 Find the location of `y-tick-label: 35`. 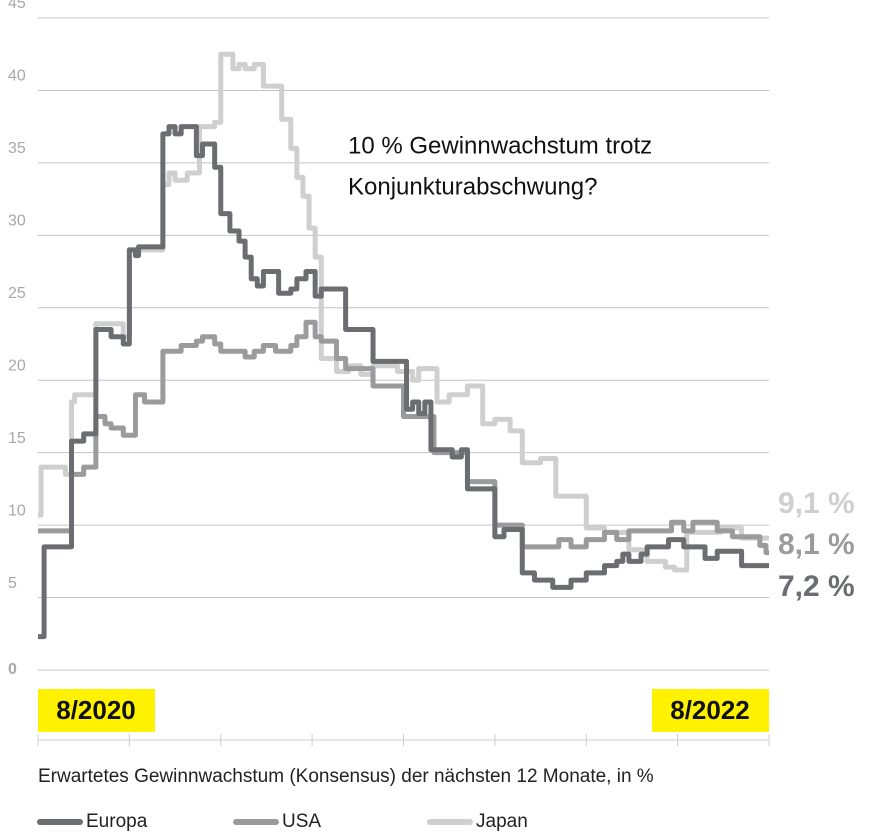

y-tick-label: 35 is located at coordinates (17, 148).